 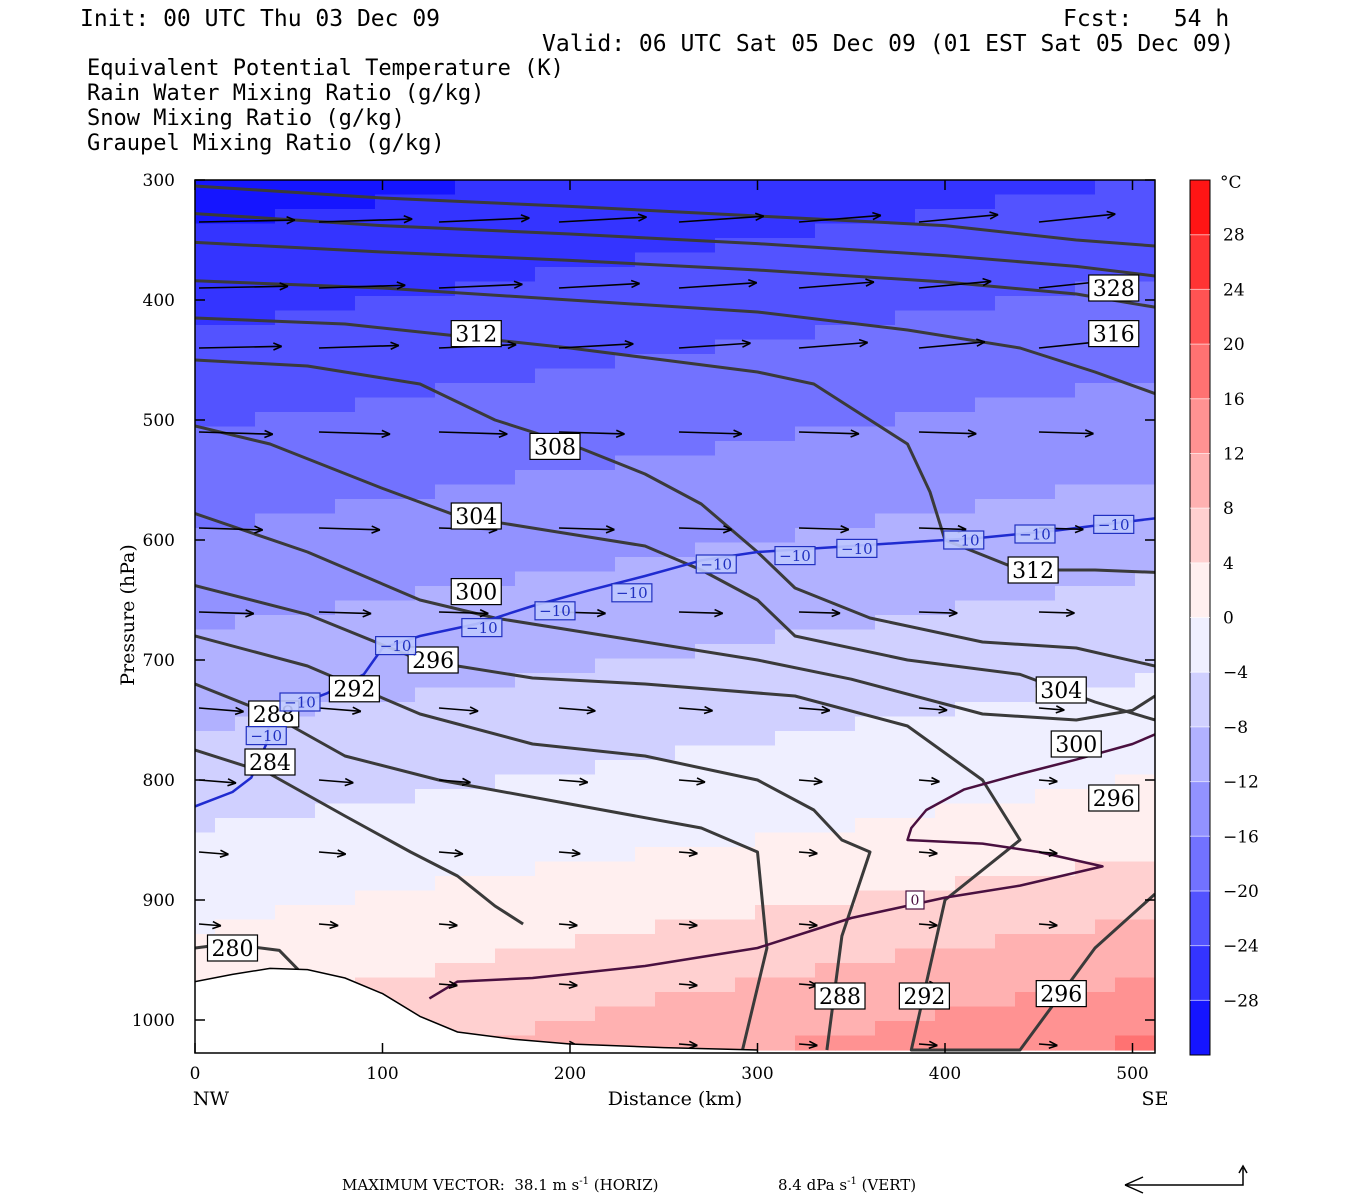 What do you see at coordinates (915, 900) in the screenshot?
I see `isotherm-label-zero: 0` at bounding box center [915, 900].